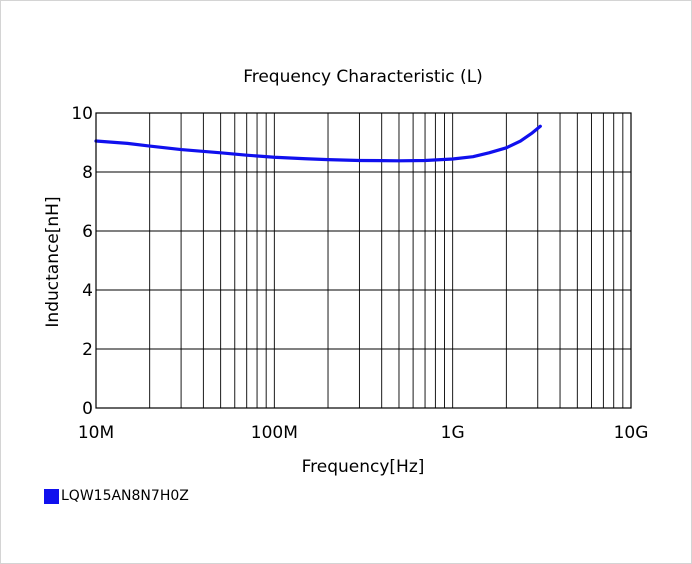 The image size is (692, 564). What do you see at coordinates (53, 261) in the screenshot?
I see `y-axis-title: Inductance[nH]` at bounding box center [53, 261].